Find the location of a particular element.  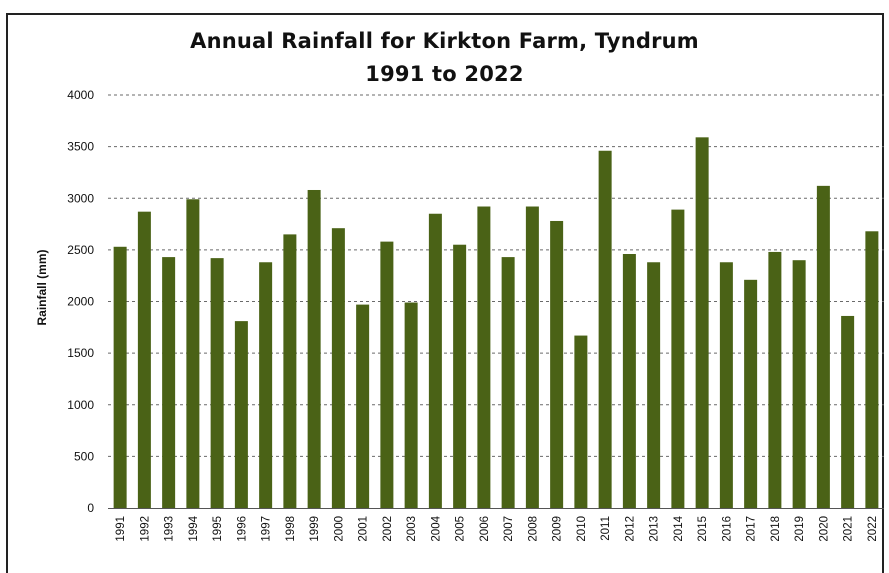

x-tick-label: 2022 is located at coordinates (873, 529).